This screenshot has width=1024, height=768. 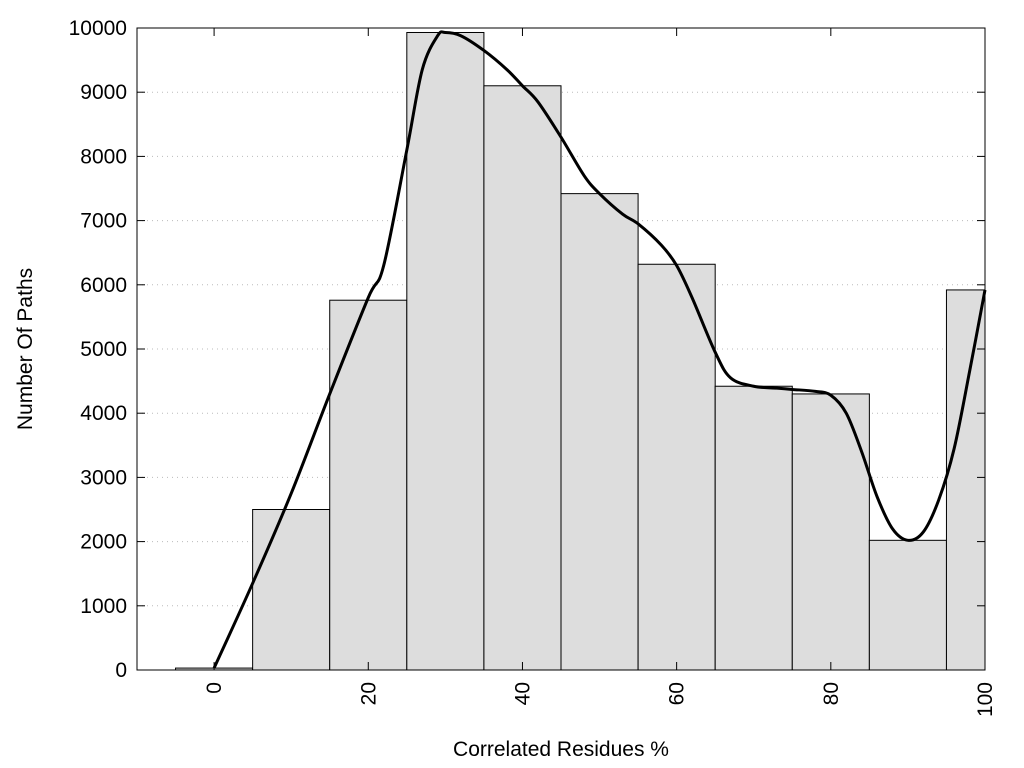 I want to click on x-tick-label: 100, so click(x=985, y=699).